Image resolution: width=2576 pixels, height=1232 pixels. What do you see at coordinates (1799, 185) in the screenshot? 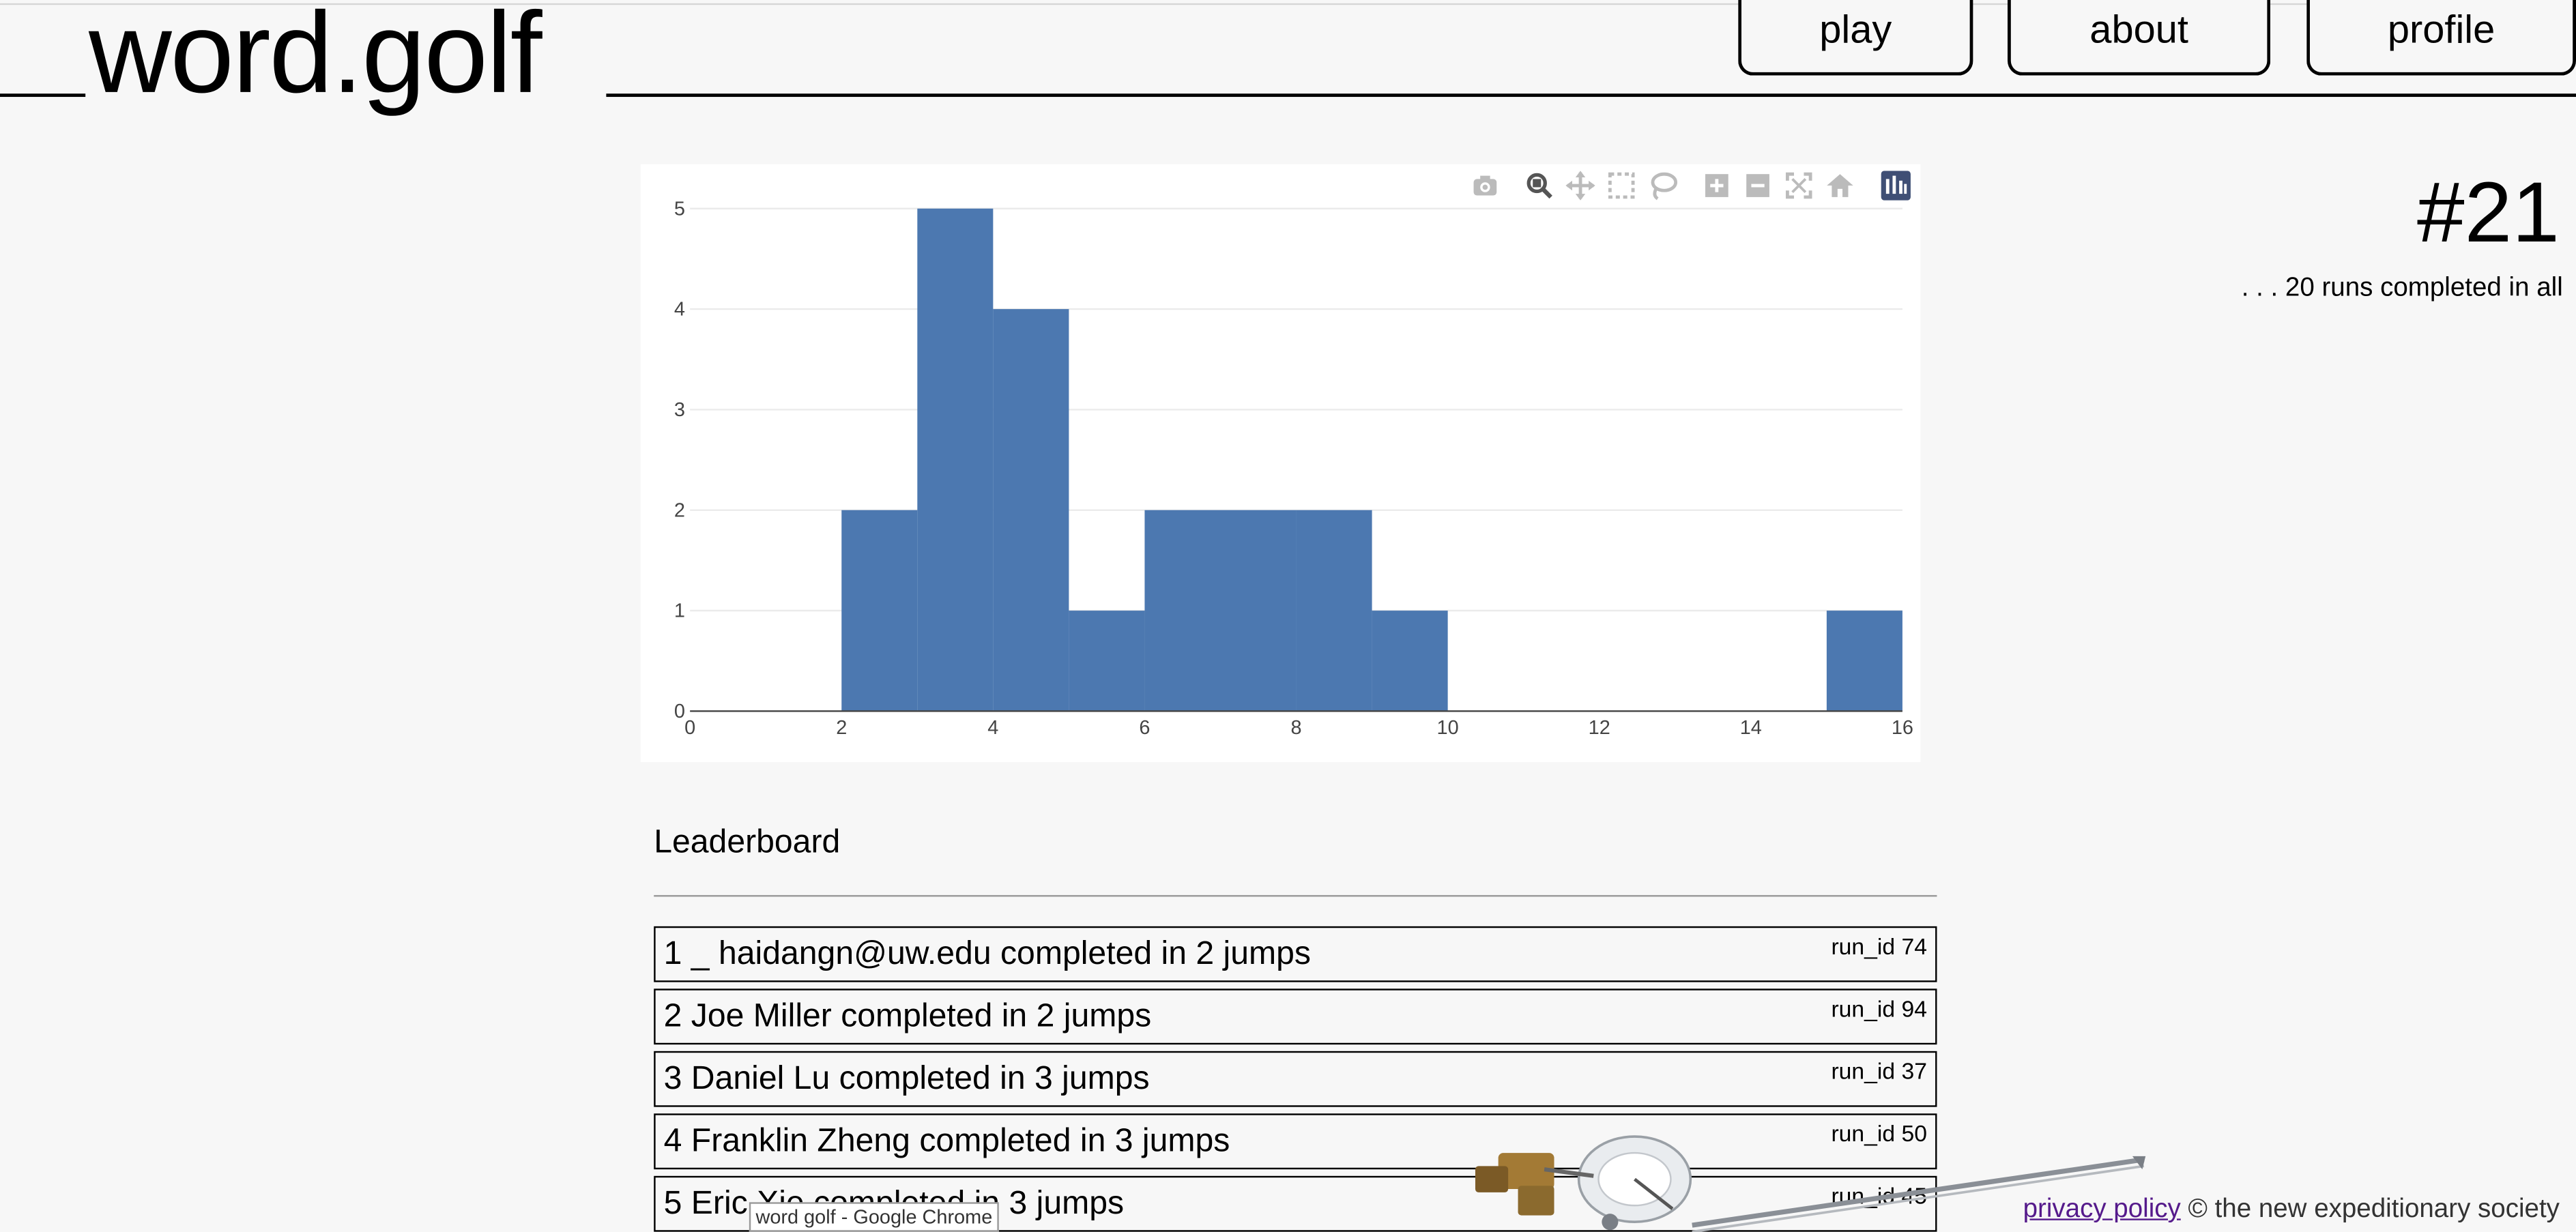
I see `autoscale-icon` at bounding box center [1799, 185].